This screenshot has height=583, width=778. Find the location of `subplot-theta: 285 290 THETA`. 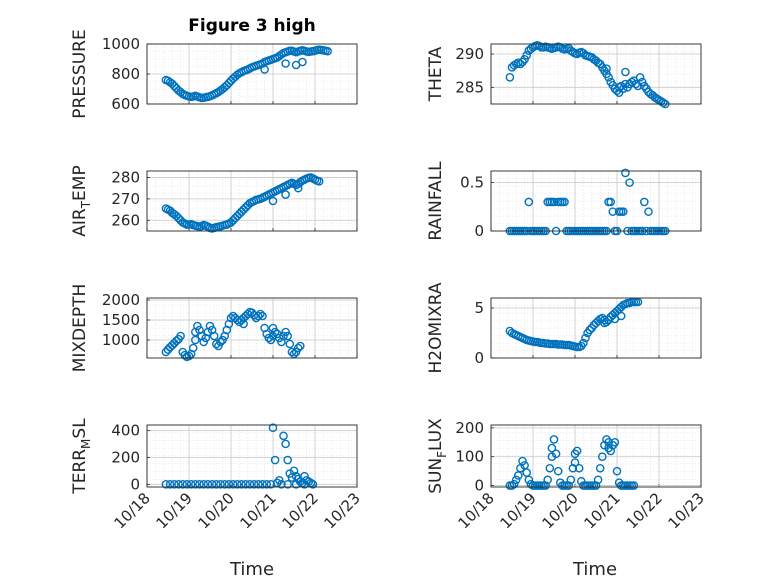

subplot-theta: 285 290 THETA is located at coordinates (564, 75).